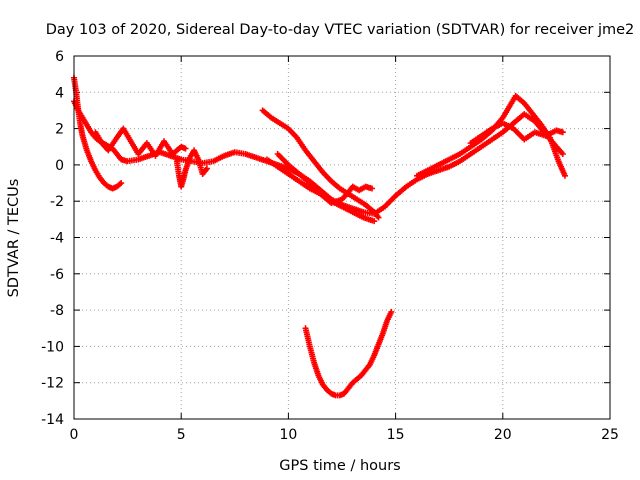 This screenshot has width=640, height=480. Describe the element at coordinates (14, 238) in the screenshot. I see `y-axis-label: SDTVAR / TECUs` at that location.